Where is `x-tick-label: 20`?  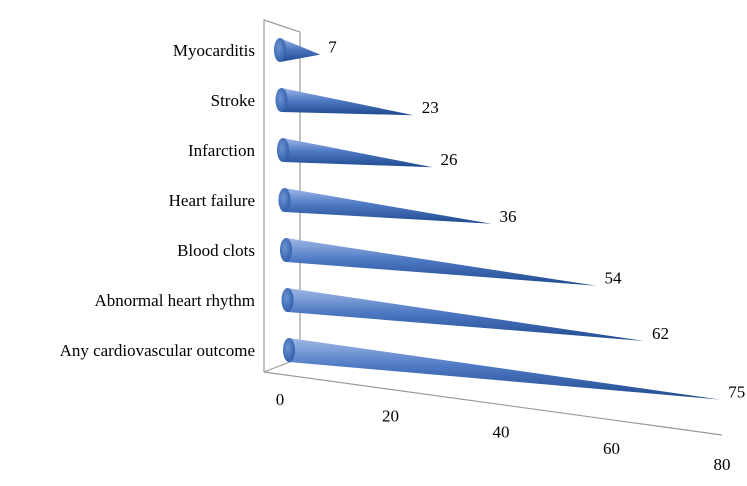 x-tick-label: 20 is located at coordinates (390, 415).